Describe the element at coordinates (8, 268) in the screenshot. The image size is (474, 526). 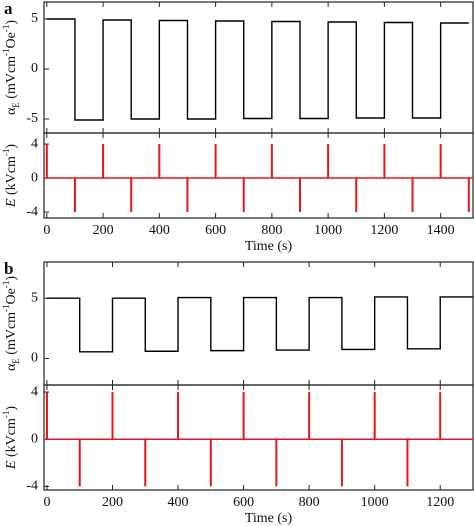
I see `panel-label: b` at that location.